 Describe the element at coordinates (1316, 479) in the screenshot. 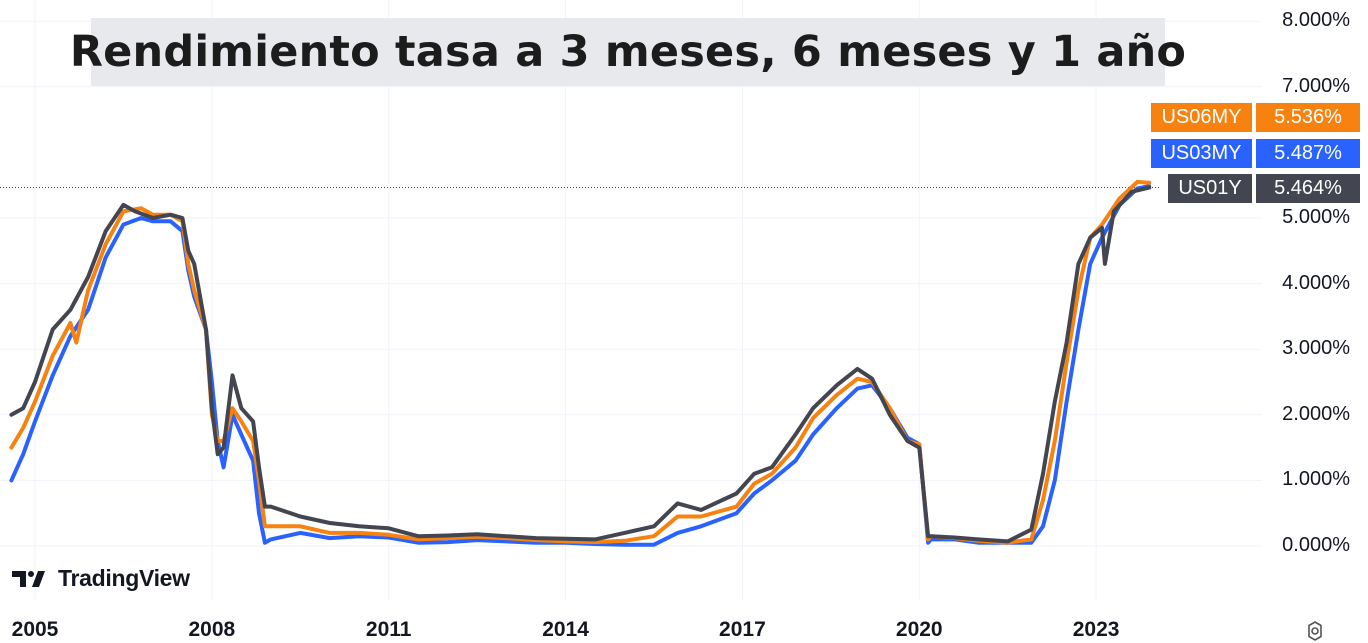

I see `y-tick-label: 1.000%` at that location.